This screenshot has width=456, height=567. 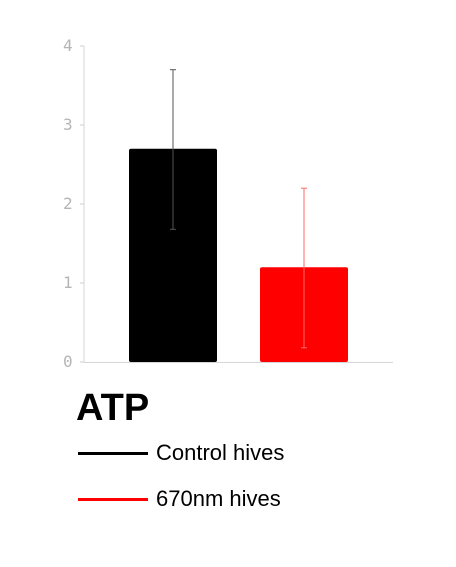 I want to click on legend-item-control: Control hives, so click(x=181, y=453).